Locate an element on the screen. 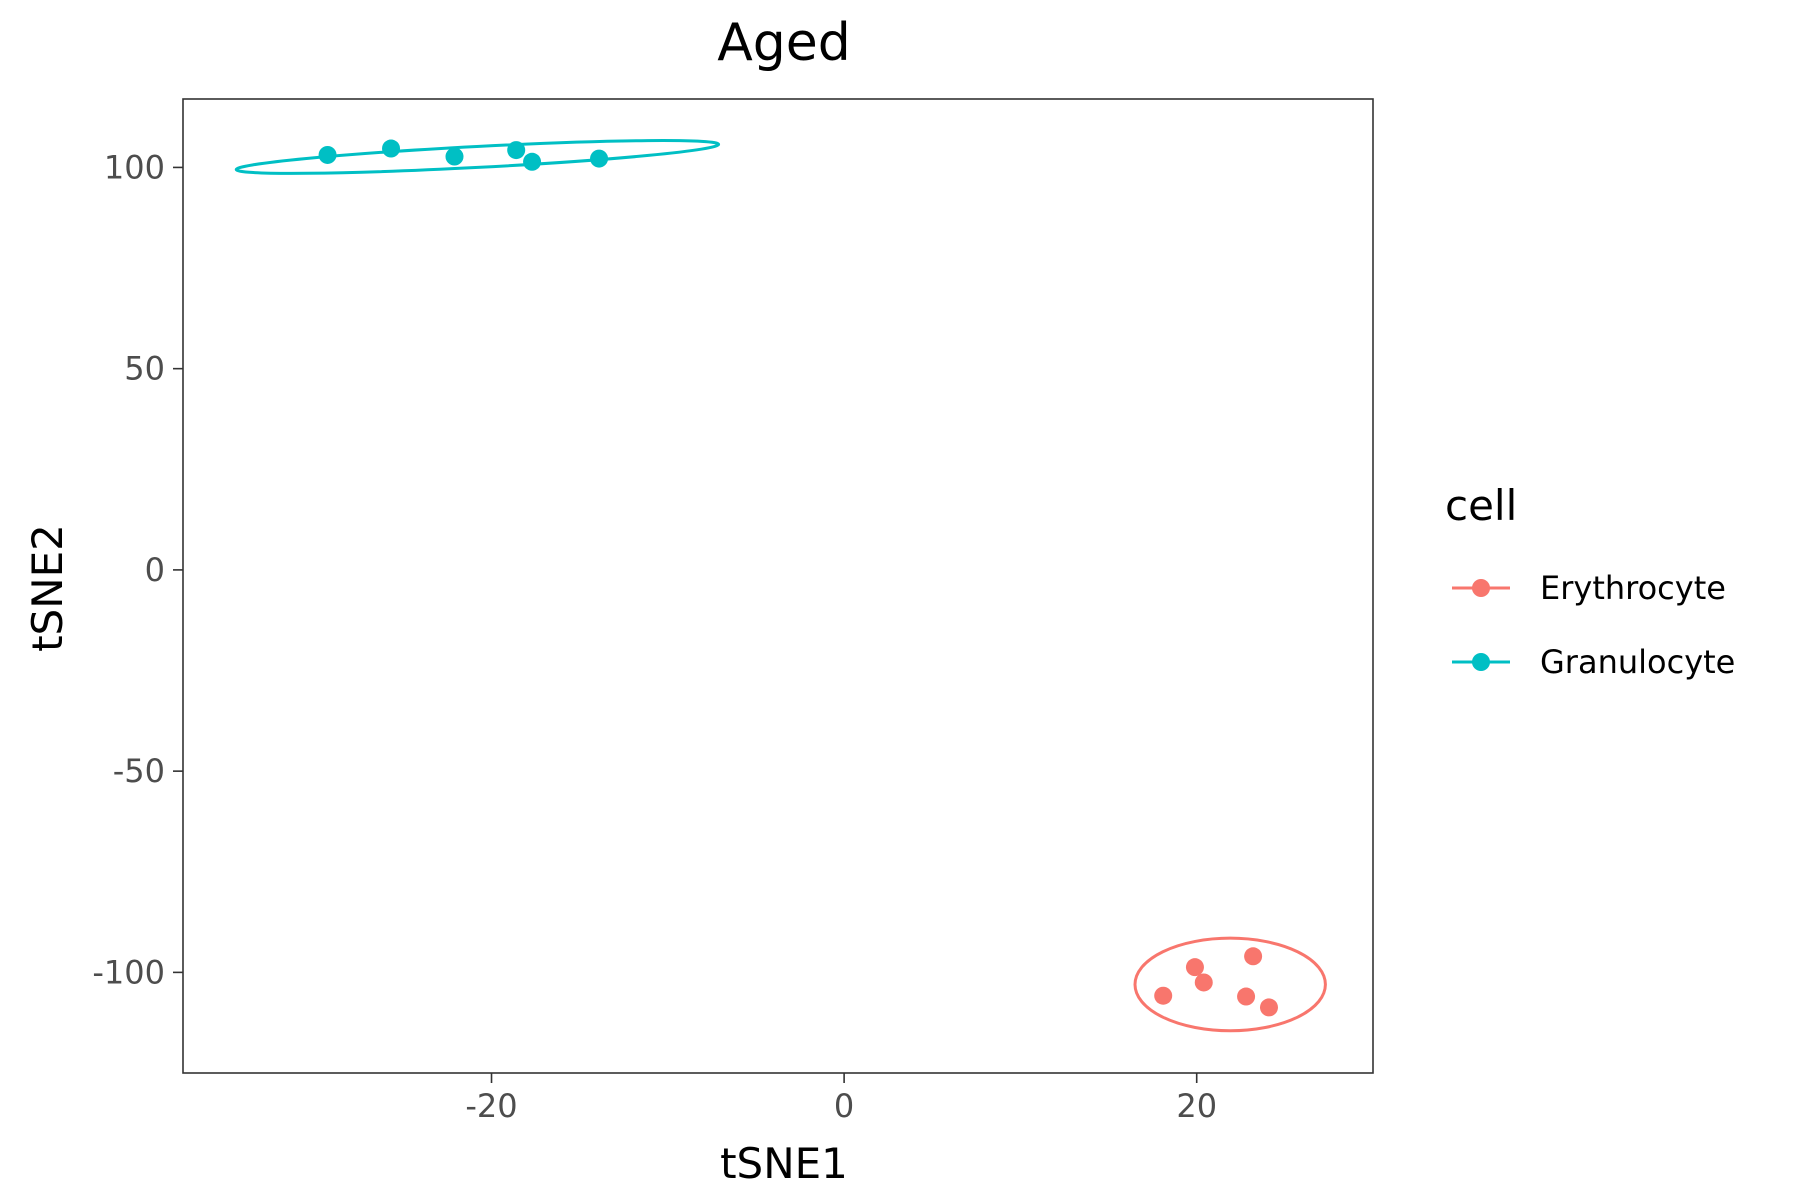 The width and height of the screenshot is (1800, 1200). y-axis-title: tSNE2 is located at coordinates (47, 588).